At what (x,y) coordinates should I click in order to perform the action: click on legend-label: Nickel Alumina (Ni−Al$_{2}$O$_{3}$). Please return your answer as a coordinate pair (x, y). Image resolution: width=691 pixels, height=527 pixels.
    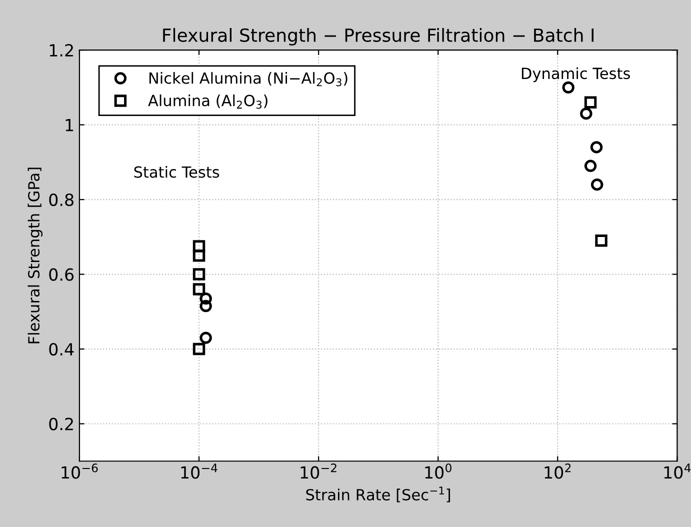
    Looking at the image, I should click on (248, 79).